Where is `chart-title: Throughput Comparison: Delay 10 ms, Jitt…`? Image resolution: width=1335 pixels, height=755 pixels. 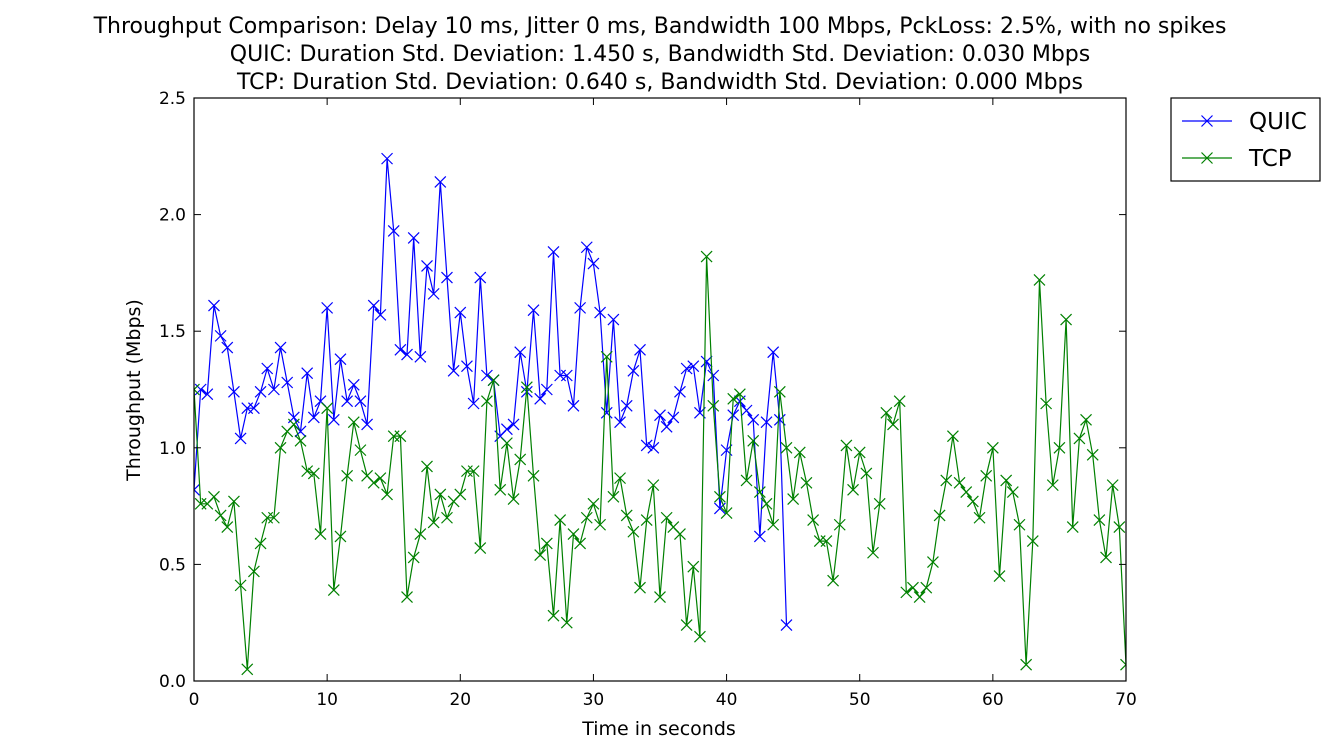
chart-title: Throughput Comparison: Delay 10 ms, Jitt… is located at coordinates (660, 54).